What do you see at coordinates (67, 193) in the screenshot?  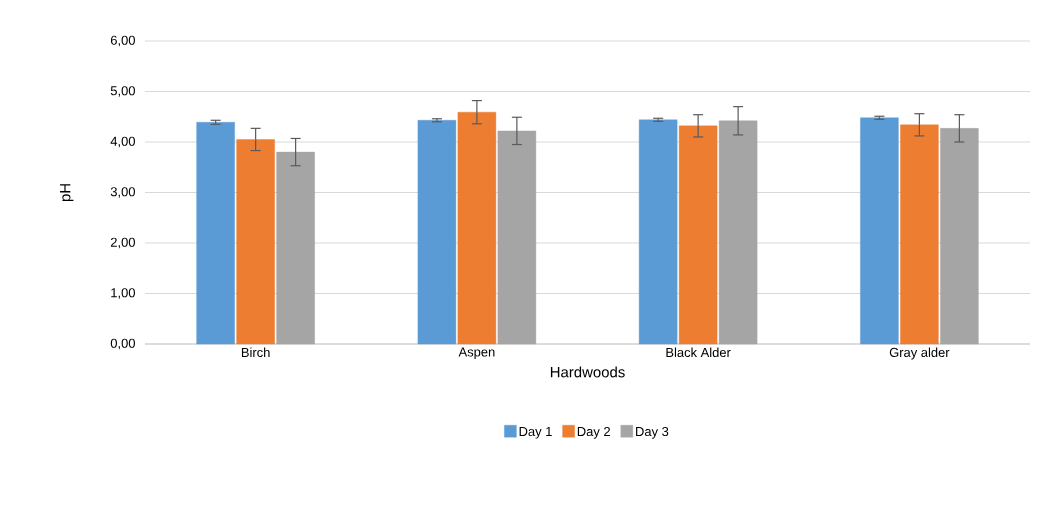 I see `y-axis-title: pH` at bounding box center [67, 193].